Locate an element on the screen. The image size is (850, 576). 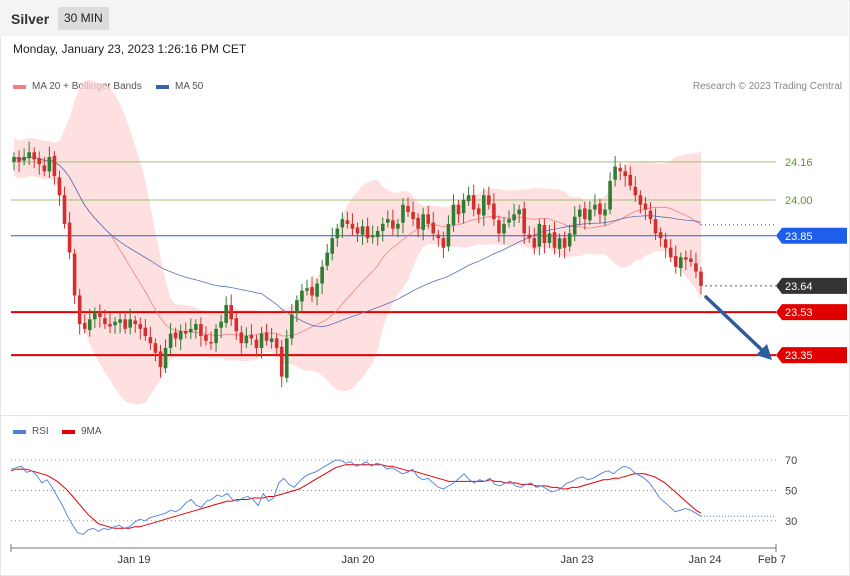
ma9-swatch is located at coordinates (68, 431).